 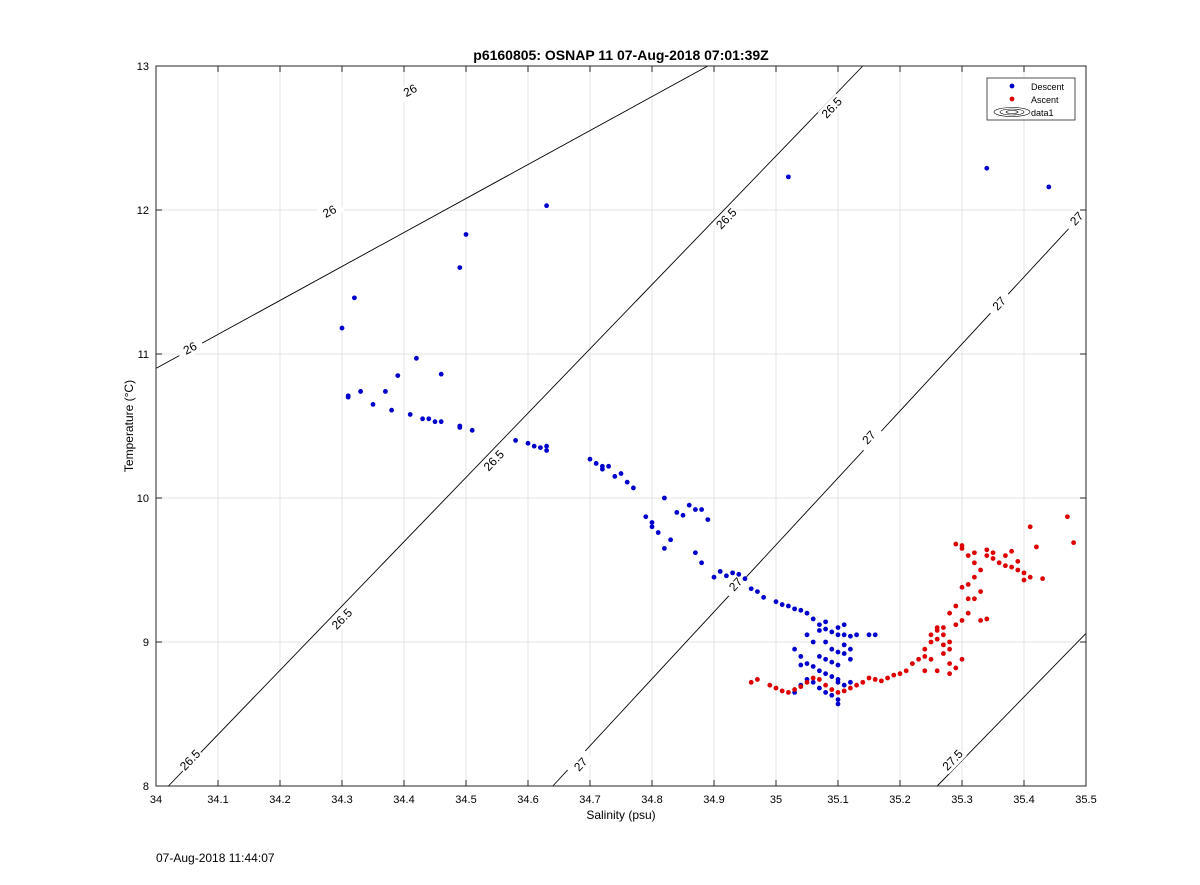 What do you see at coordinates (620, 815) in the screenshot?
I see `x-axis-label: Salinity (psu)` at bounding box center [620, 815].